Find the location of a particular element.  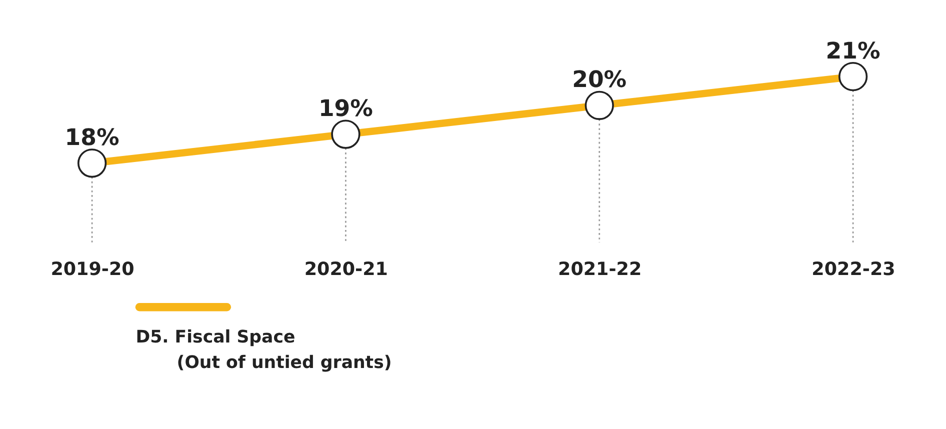

x-tick-label: 2020-21 is located at coordinates (346, 269).